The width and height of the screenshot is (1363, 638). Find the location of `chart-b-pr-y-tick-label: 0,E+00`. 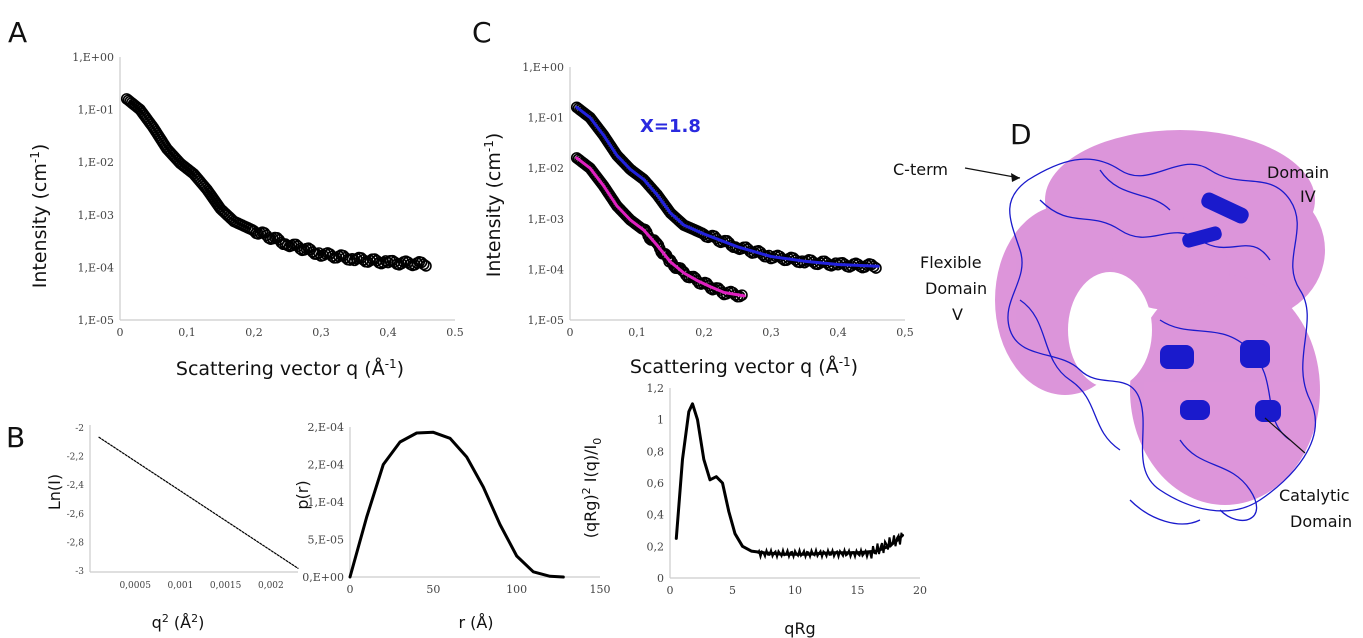

chart-b-pr-y-tick-label: 0,E+00 is located at coordinates (323, 577).